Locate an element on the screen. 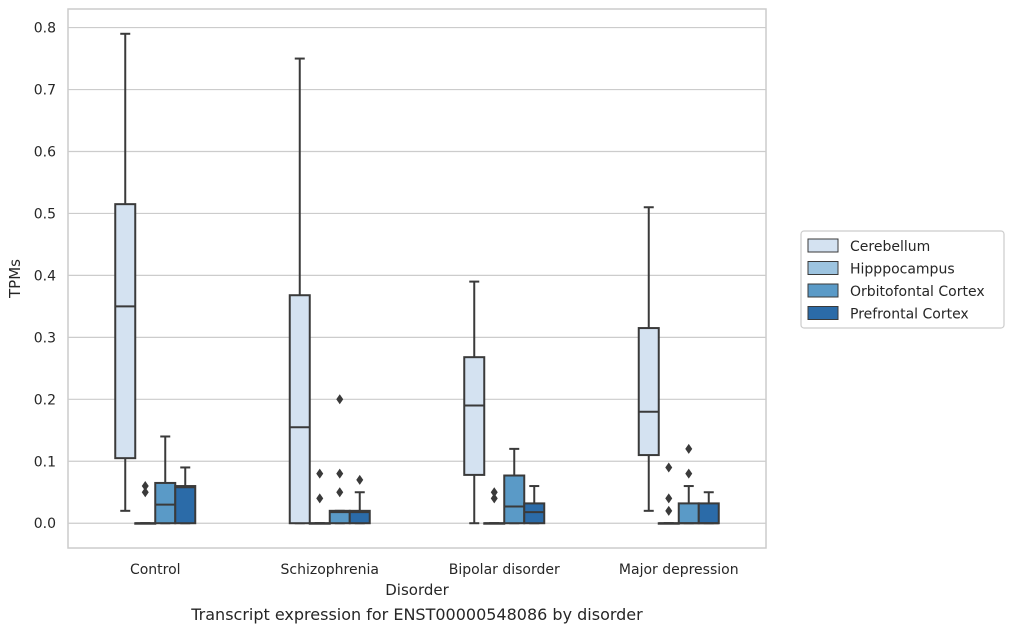  y-tick-label: 0.4 is located at coordinates (45, 276).